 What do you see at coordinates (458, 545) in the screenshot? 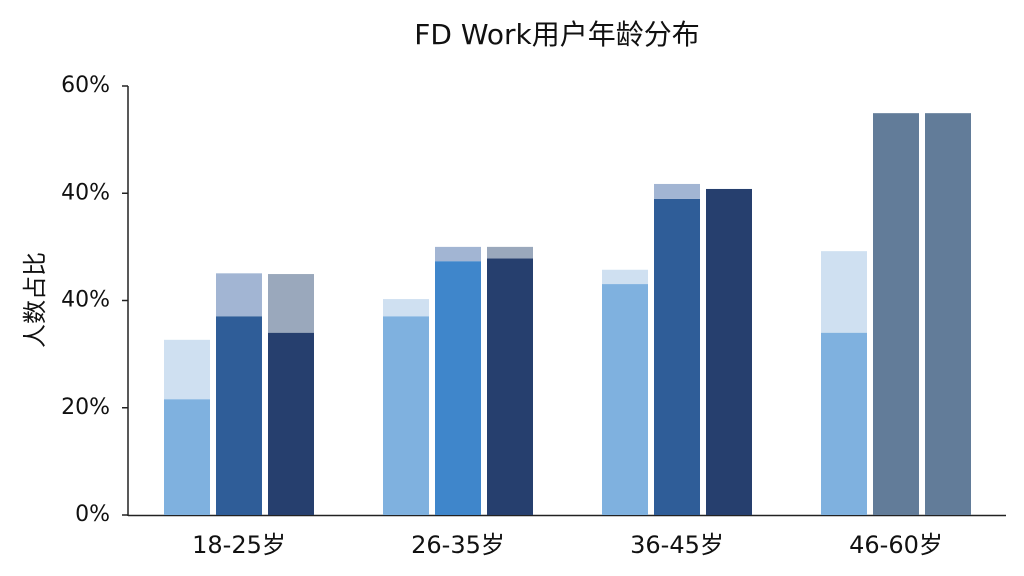
I see `x-tick-label: 26-35岁` at bounding box center [458, 545].